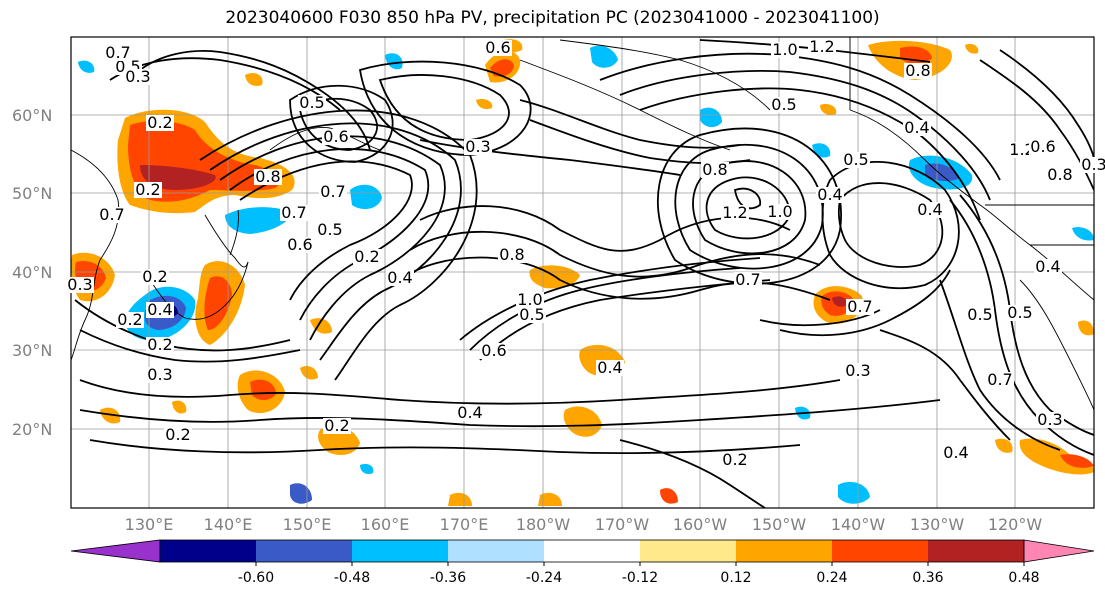 The width and height of the screenshot is (1105, 601). Describe the element at coordinates (622, 524) in the screenshot. I see `lon-label-170w: 170°W` at that location.